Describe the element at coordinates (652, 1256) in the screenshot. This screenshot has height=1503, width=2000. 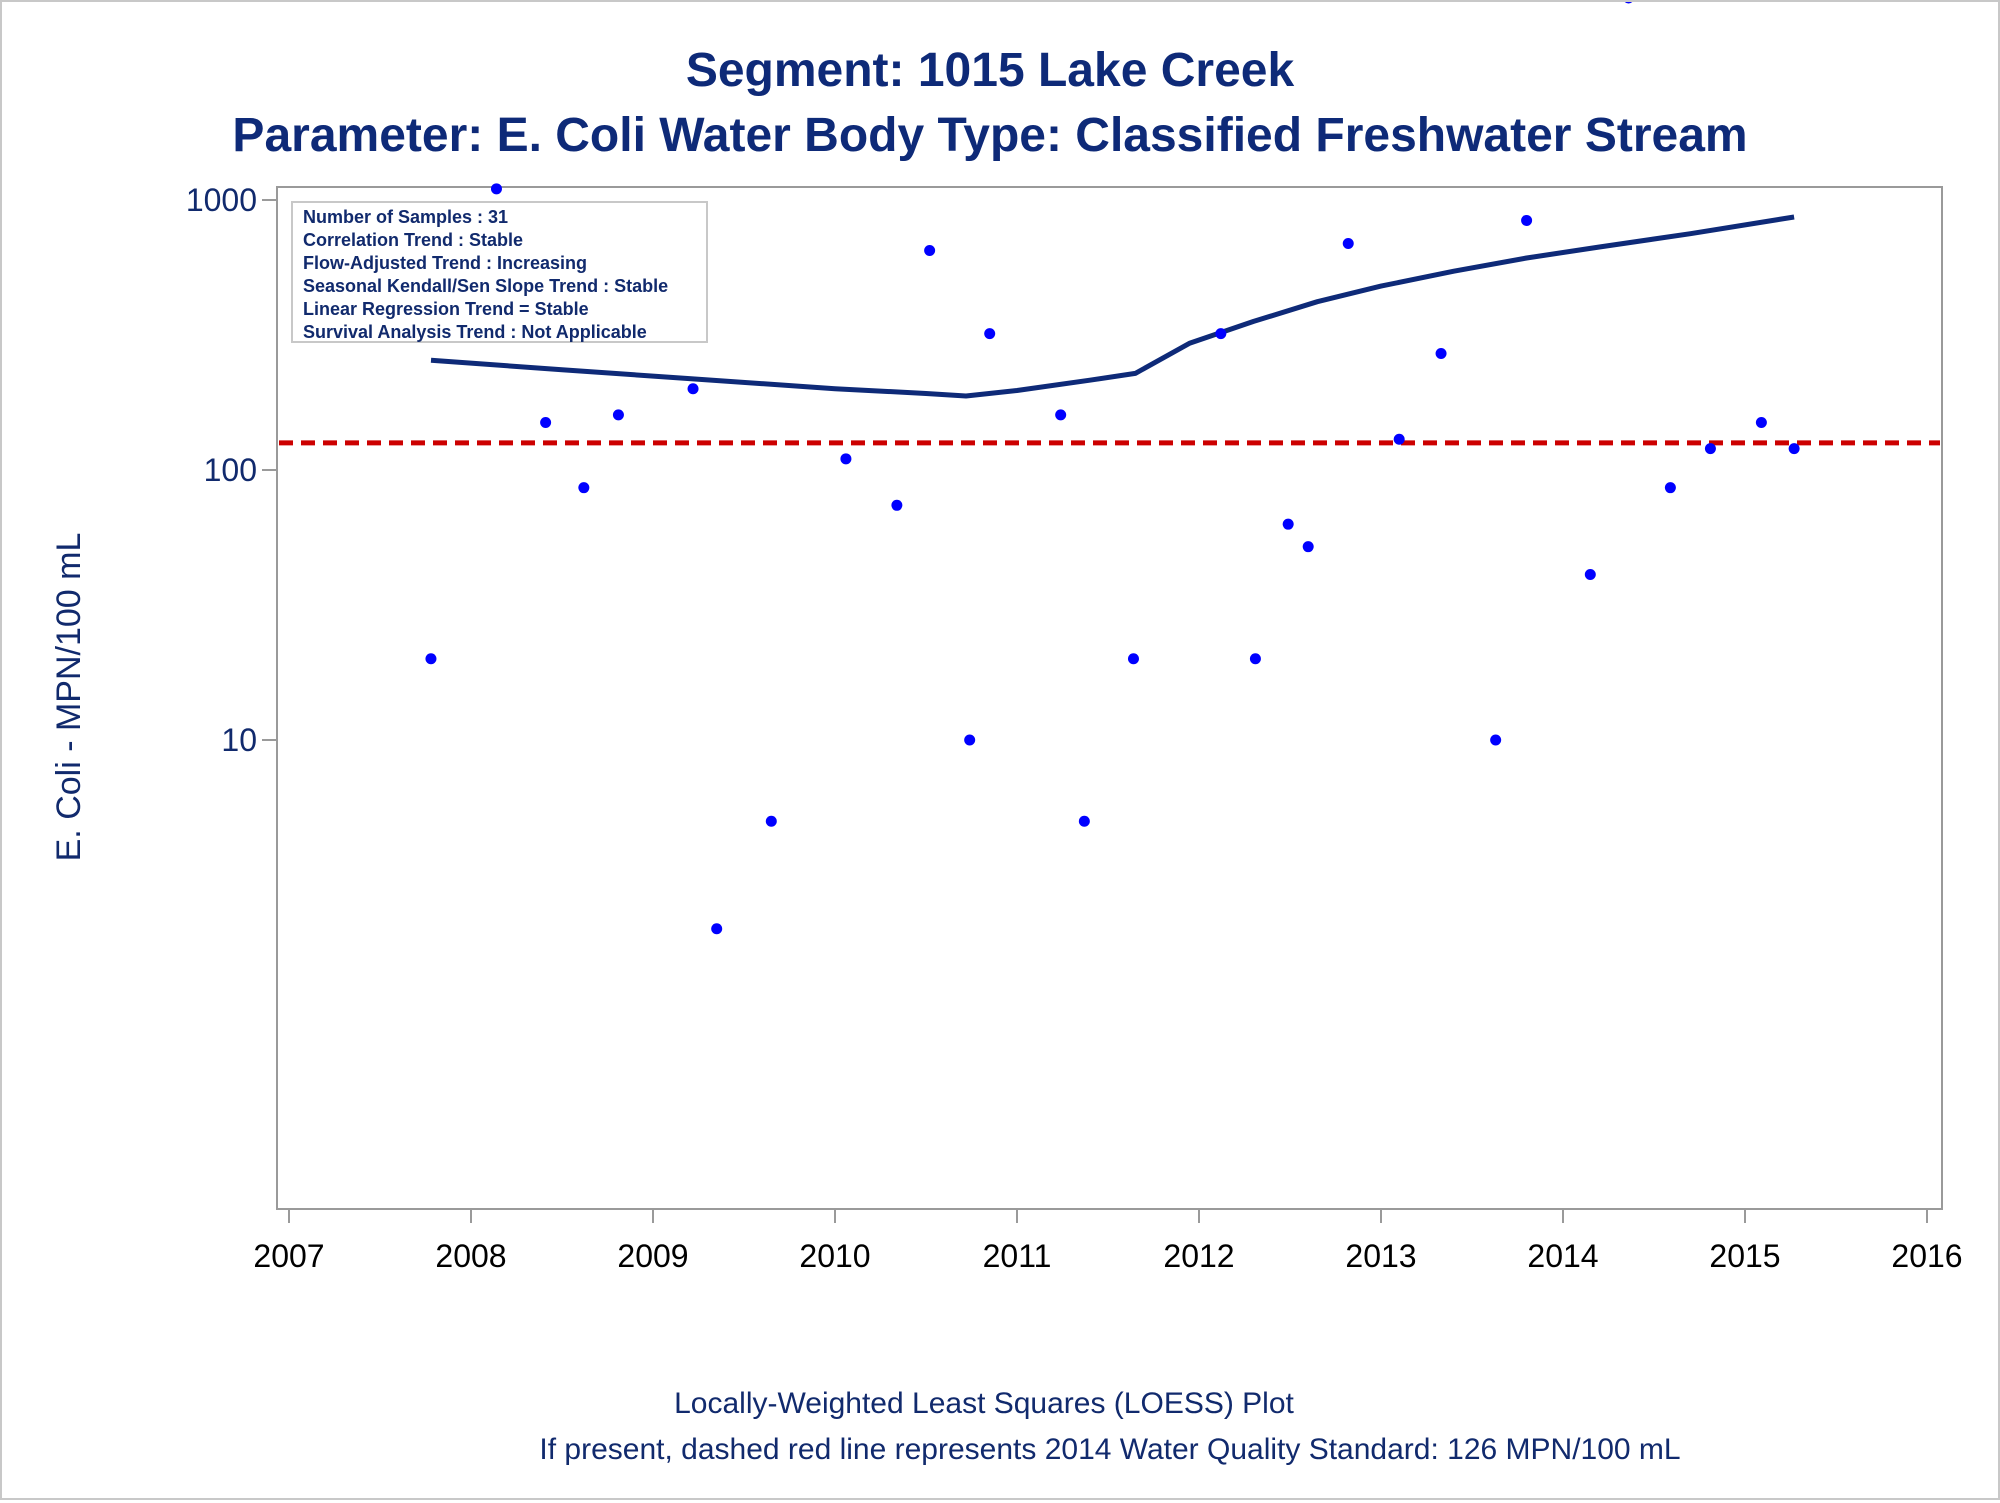
I see `x-tick-label: 2009` at that location.